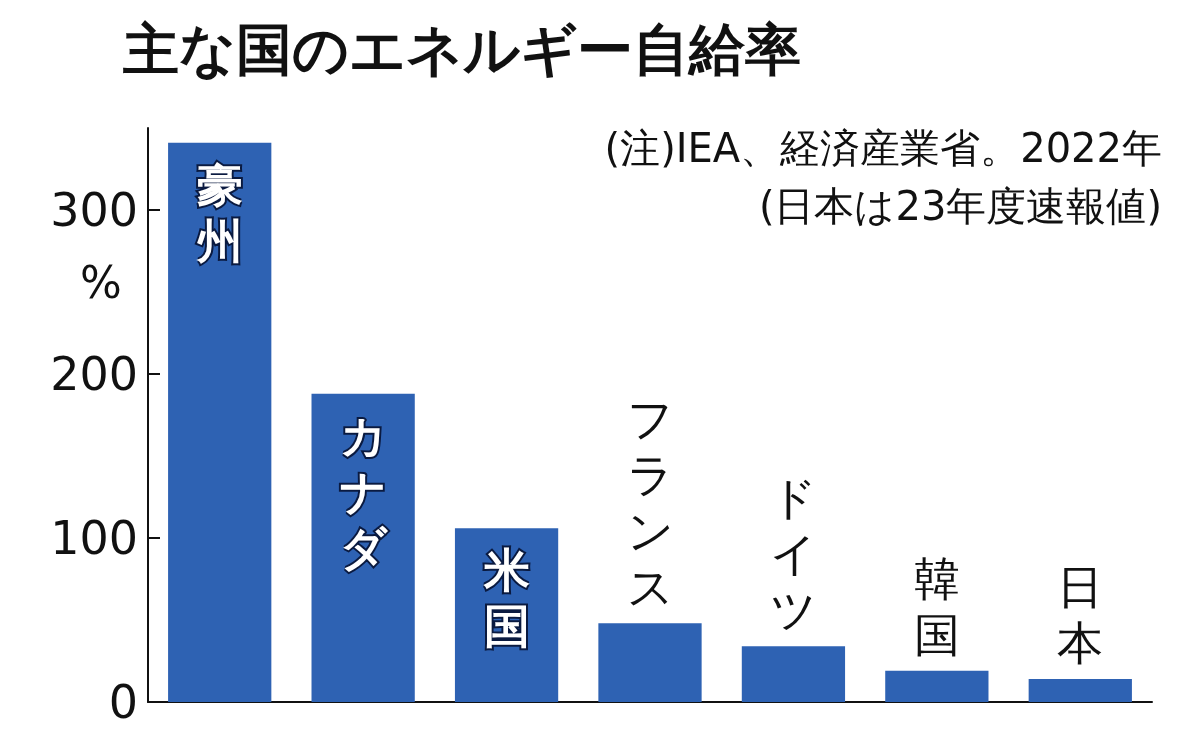 The width and height of the screenshot is (1200, 735). What do you see at coordinates (936, 606) in the screenshot?
I see `x-tick-label: 韓国` at bounding box center [936, 606].